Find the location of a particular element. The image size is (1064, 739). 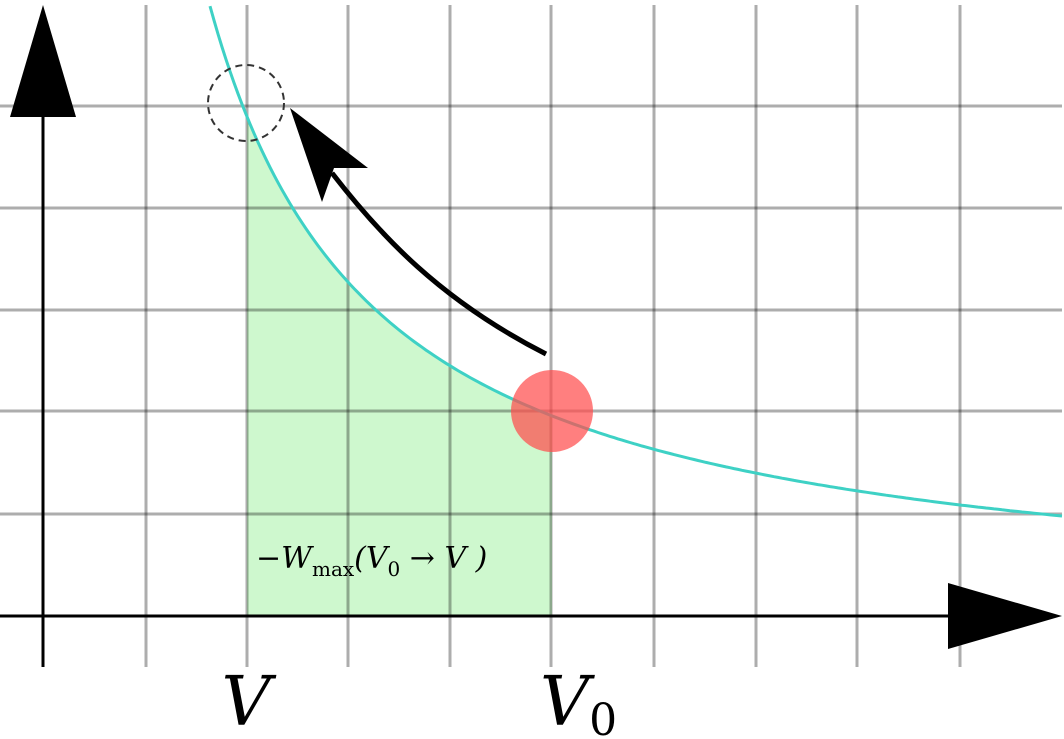

work-label: −Wmax(V0 → V ) is located at coordinates (371, 561).